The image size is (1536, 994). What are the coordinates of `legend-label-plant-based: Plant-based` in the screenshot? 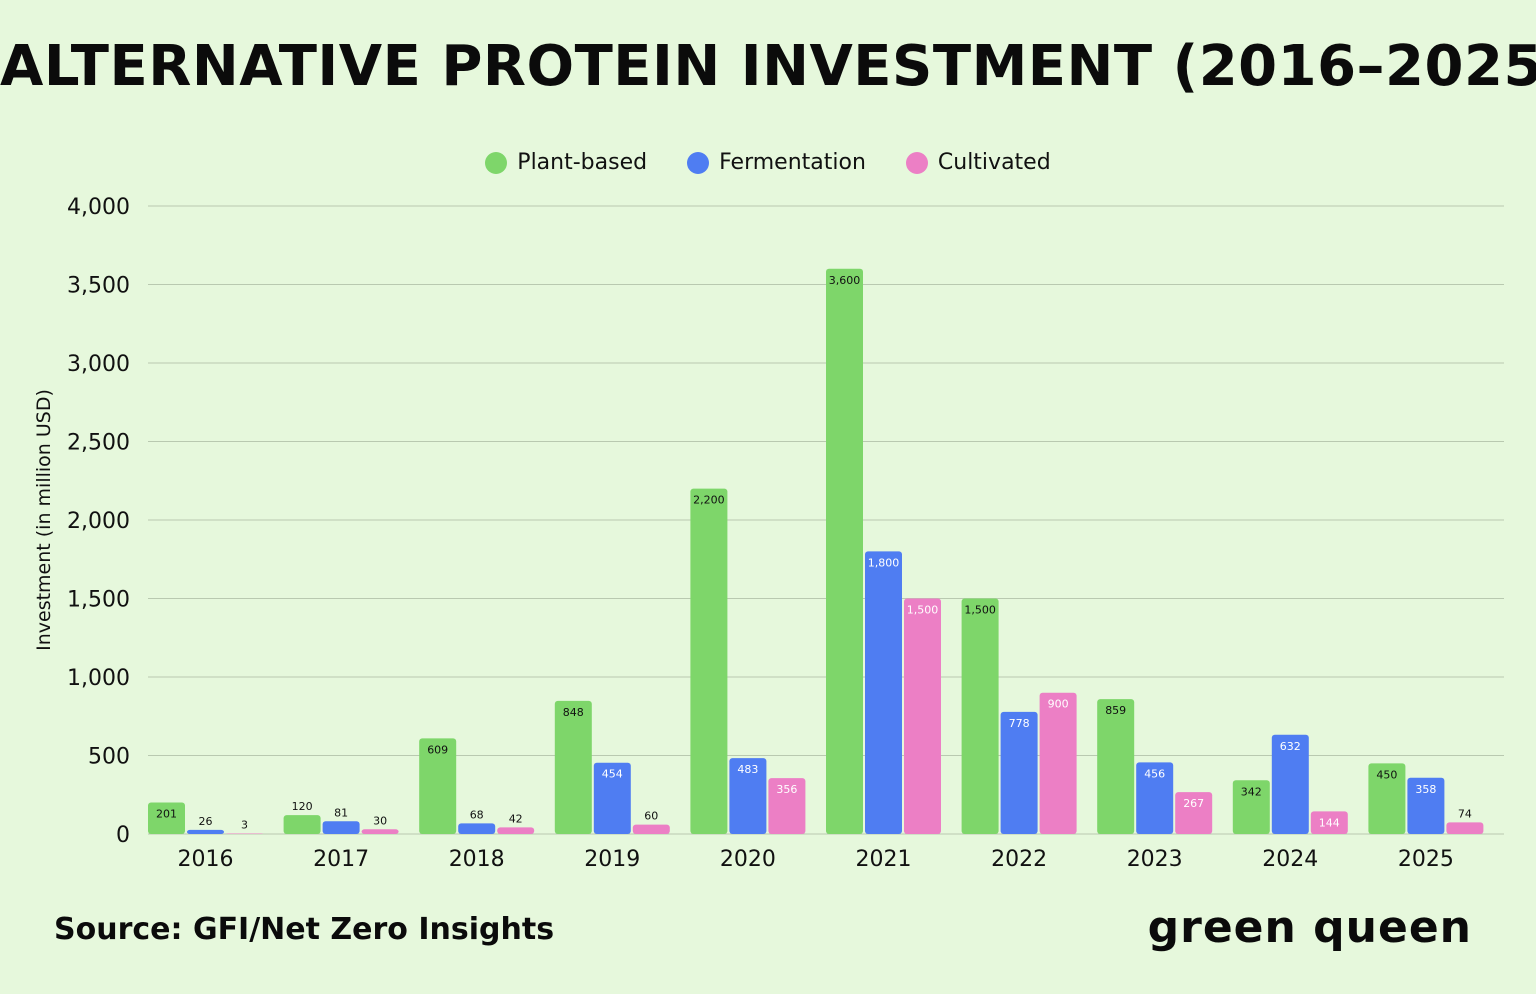 It's located at (582, 162).